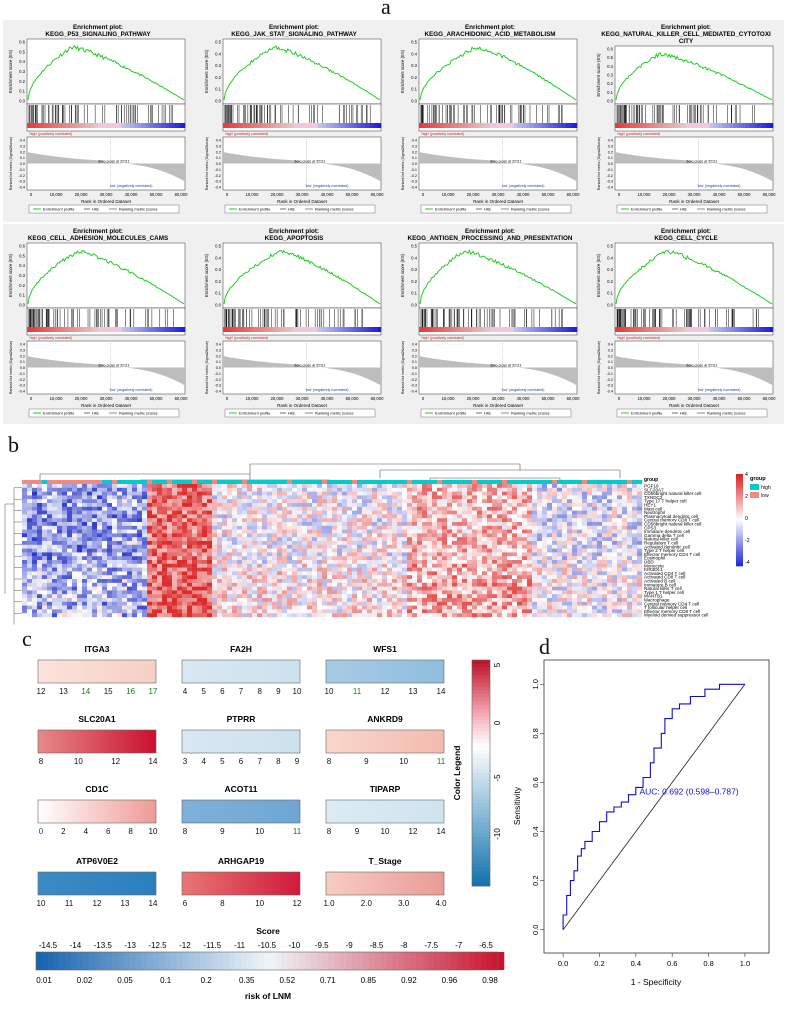 The height and width of the screenshot is (1020, 785). I want to click on rank-xtick: 20,000, so click(473, 194).